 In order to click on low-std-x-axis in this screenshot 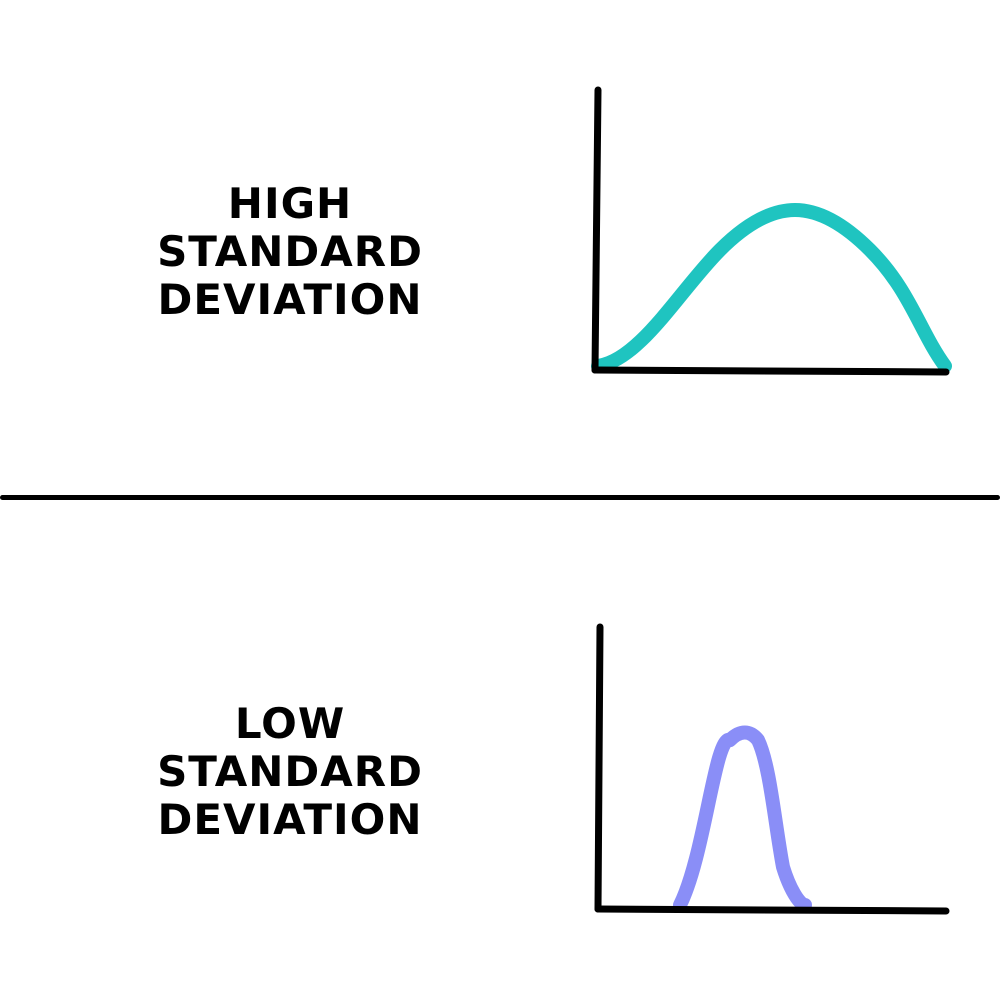, I will do `click(772, 910)`.